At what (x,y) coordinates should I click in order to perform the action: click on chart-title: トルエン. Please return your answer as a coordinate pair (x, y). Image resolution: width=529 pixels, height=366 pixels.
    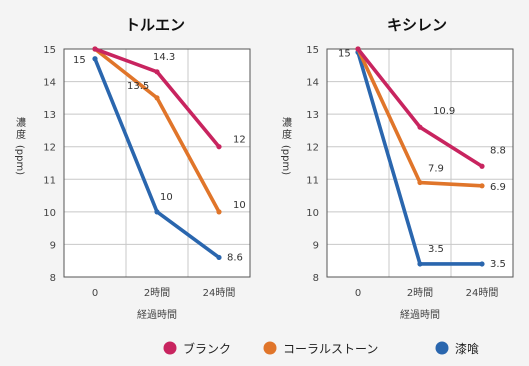
    Looking at the image, I should click on (155, 25).